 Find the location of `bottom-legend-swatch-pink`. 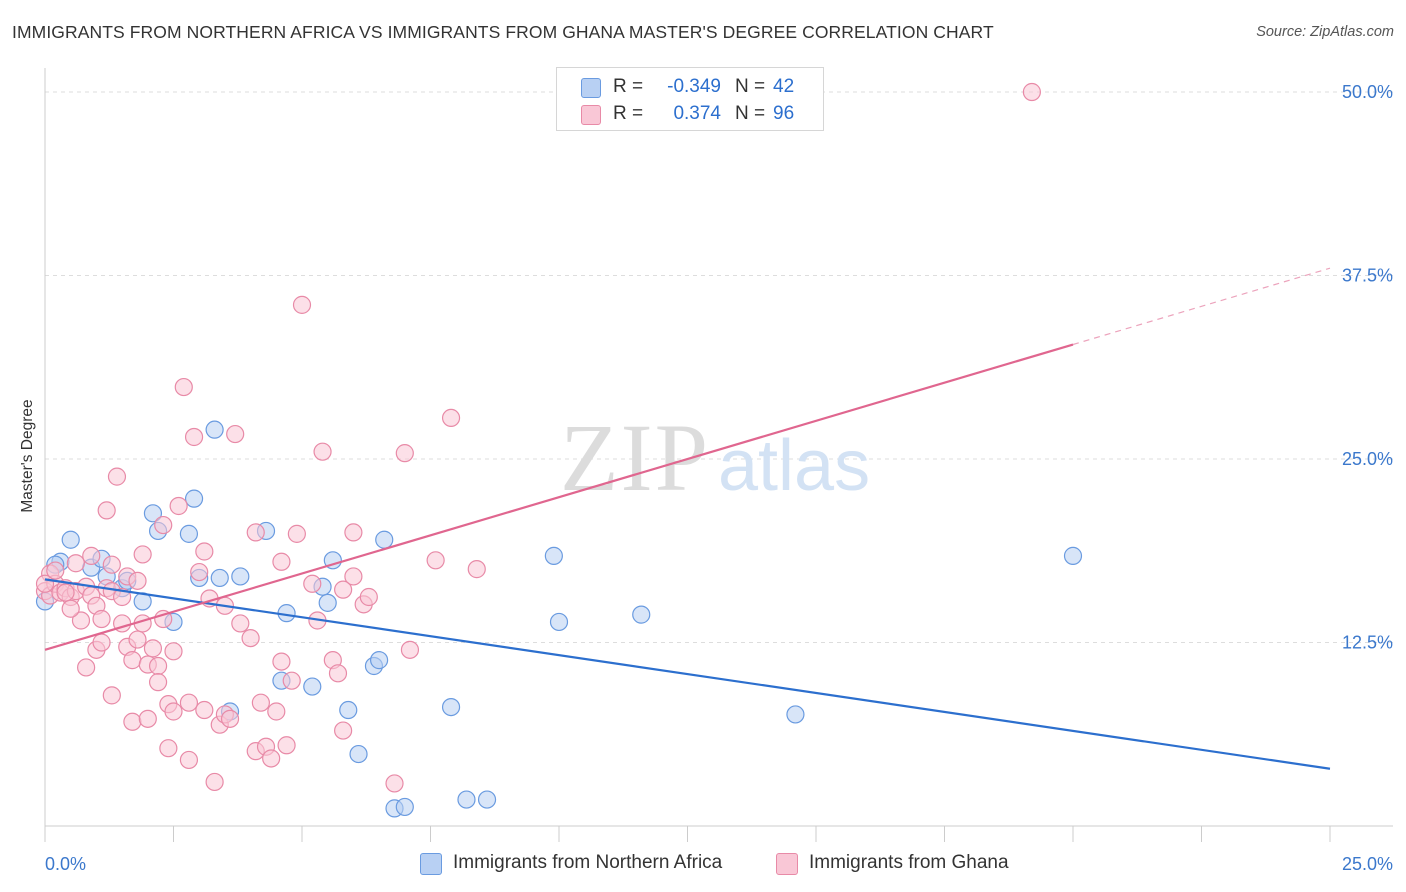

bottom-legend-swatch-pink is located at coordinates (787, 864).